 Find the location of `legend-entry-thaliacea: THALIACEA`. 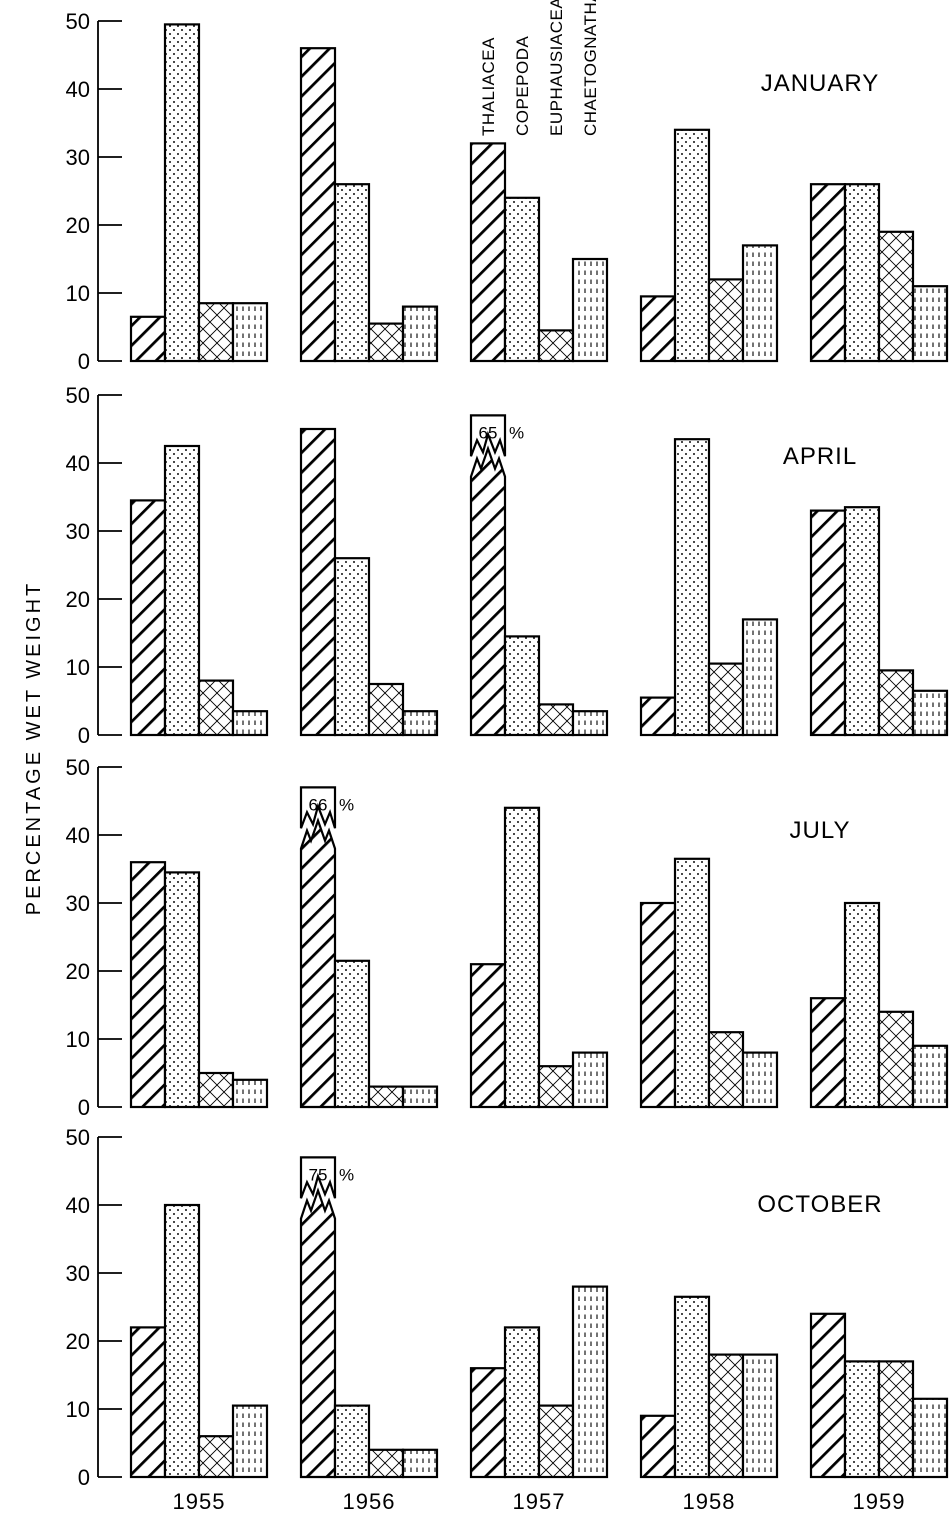

legend-entry-thaliacea: THALIACEA is located at coordinates (488, 86).